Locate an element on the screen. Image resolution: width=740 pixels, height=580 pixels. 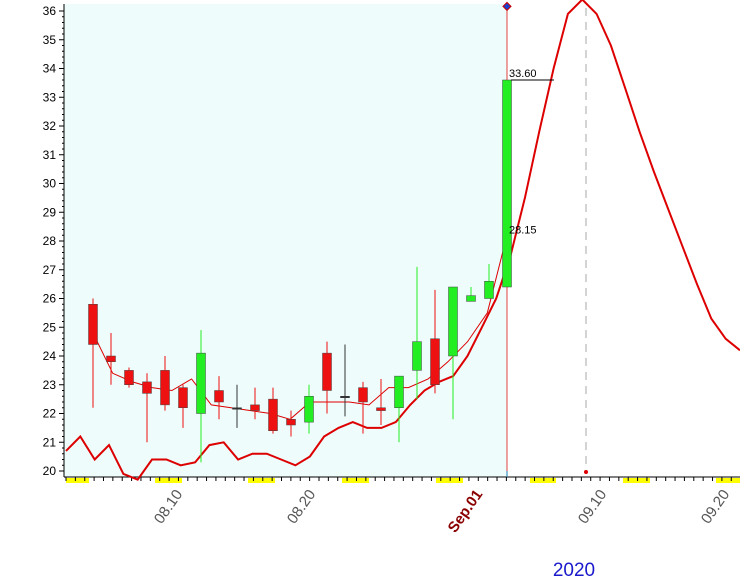
value-annotation: 33.60 is located at coordinates (523, 74).